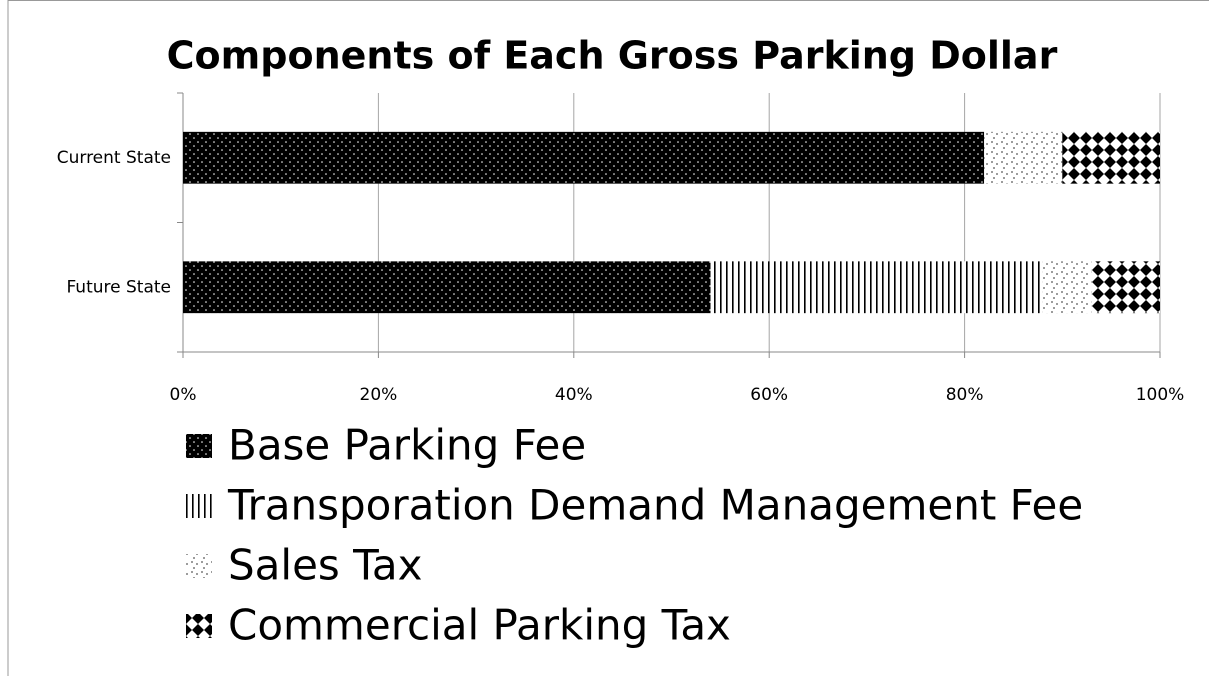  I want to click on x-tick-label: 0%, so click(183, 395).